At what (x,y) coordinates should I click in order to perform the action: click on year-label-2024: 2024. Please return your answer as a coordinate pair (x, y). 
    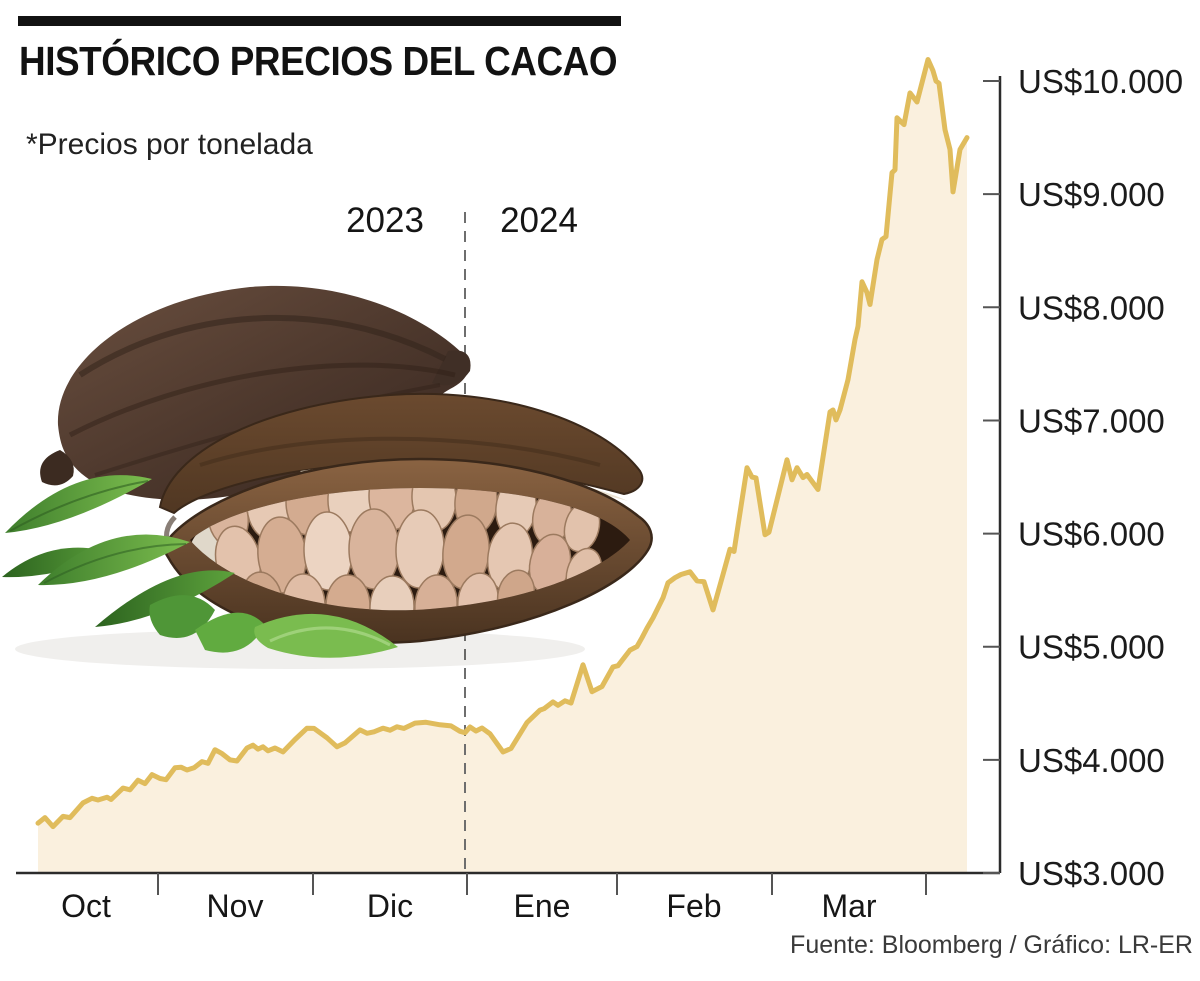
    Looking at the image, I should click on (539, 220).